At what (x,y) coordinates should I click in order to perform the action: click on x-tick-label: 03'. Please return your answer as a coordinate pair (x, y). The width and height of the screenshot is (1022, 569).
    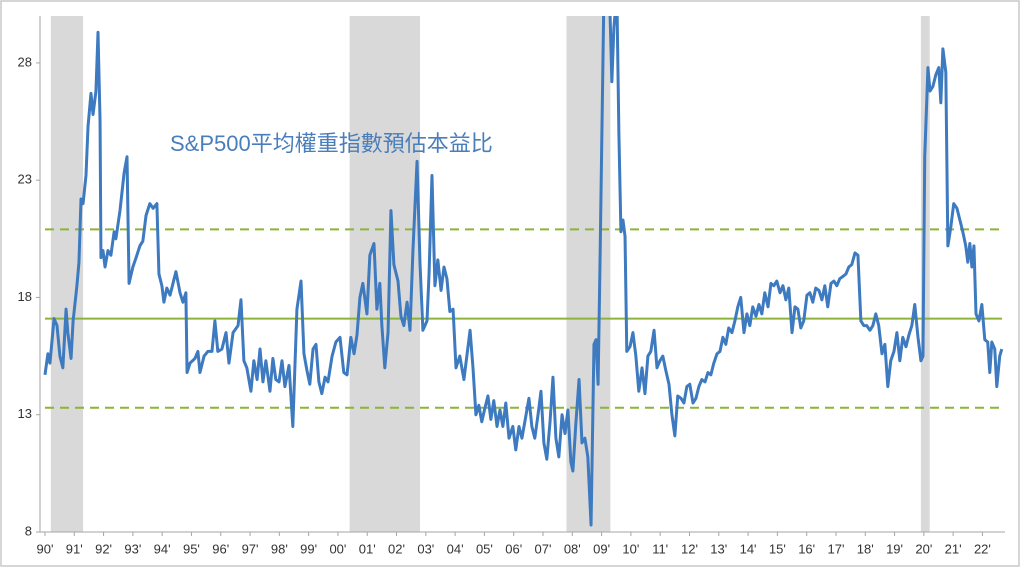
    Looking at the image, I should click on (425, 548).